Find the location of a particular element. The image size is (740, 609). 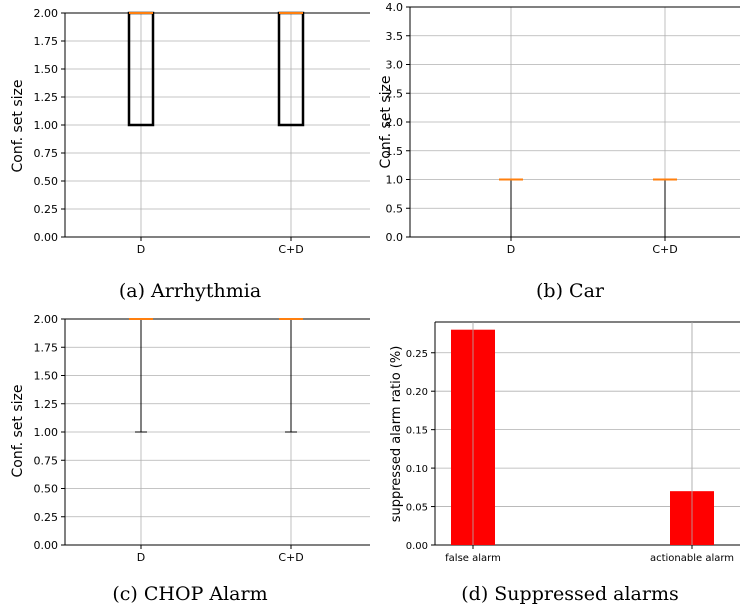

y-tick-label: 2.5 is located at coordinates (395, 93).